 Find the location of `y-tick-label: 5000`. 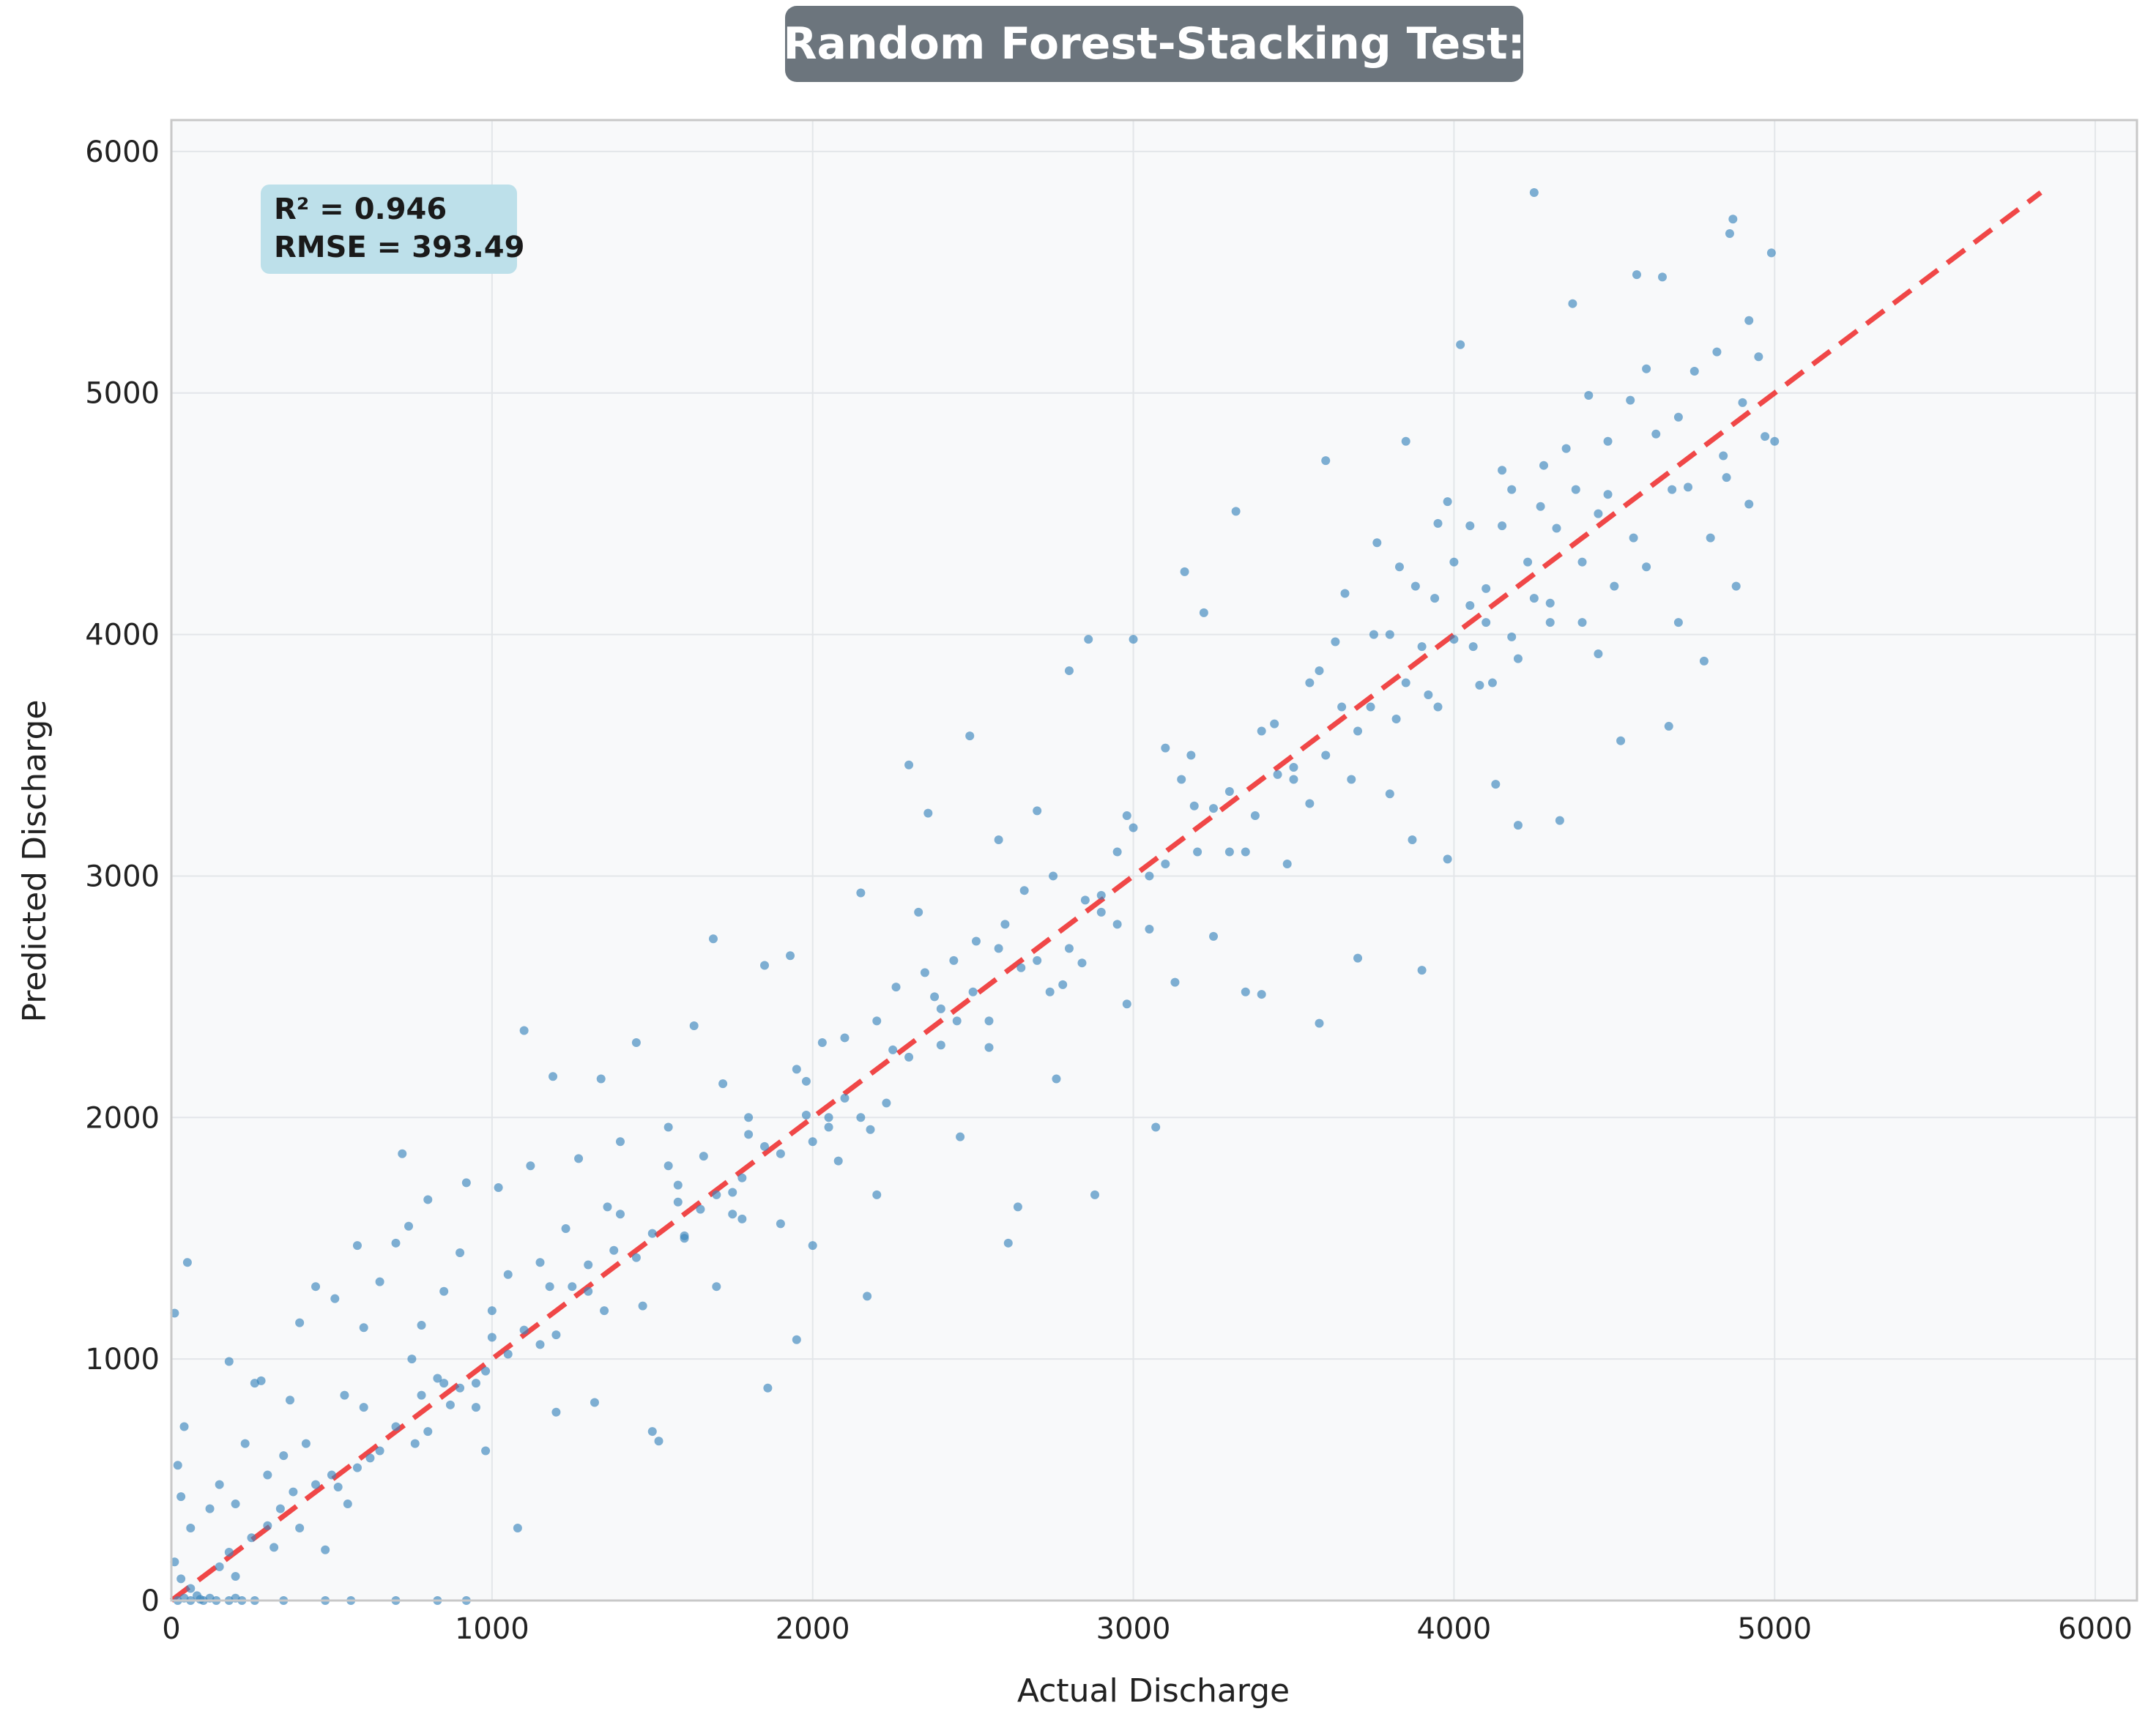

y-tick-label: 5000 is located at coordinates (122, 394).